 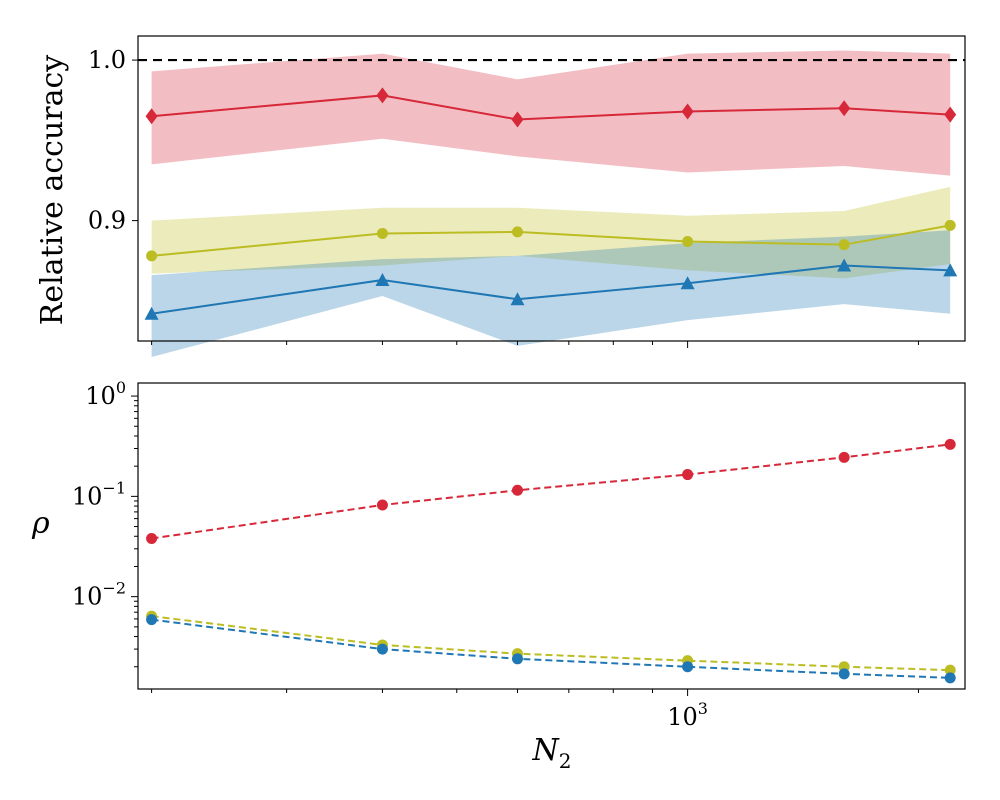 I want to click on y-tick-label: 0.9, so click(x=107, y=221).